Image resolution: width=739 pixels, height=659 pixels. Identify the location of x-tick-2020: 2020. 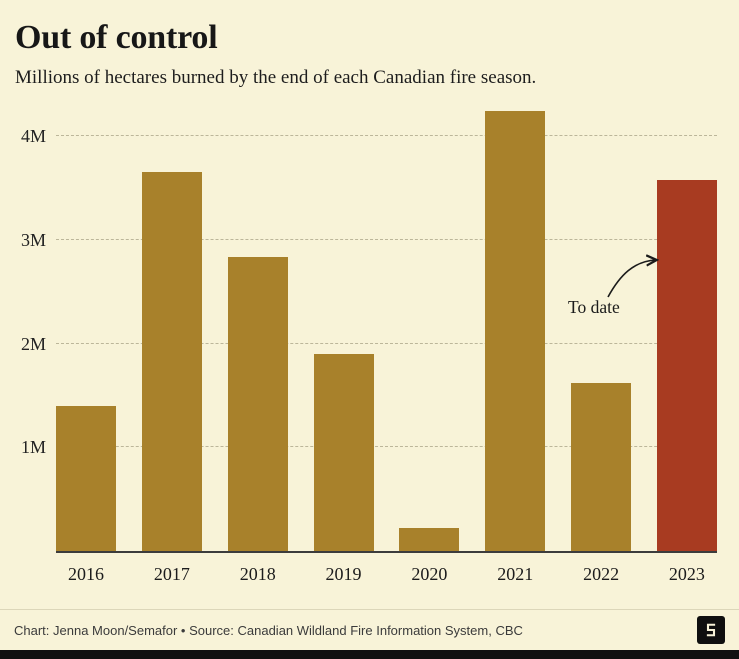
(429, 573).